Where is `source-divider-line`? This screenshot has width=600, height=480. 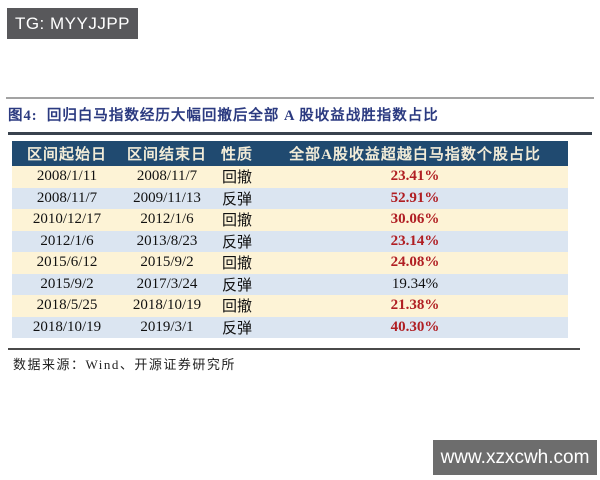
source-divider-line is located at coordinates (294, 349).